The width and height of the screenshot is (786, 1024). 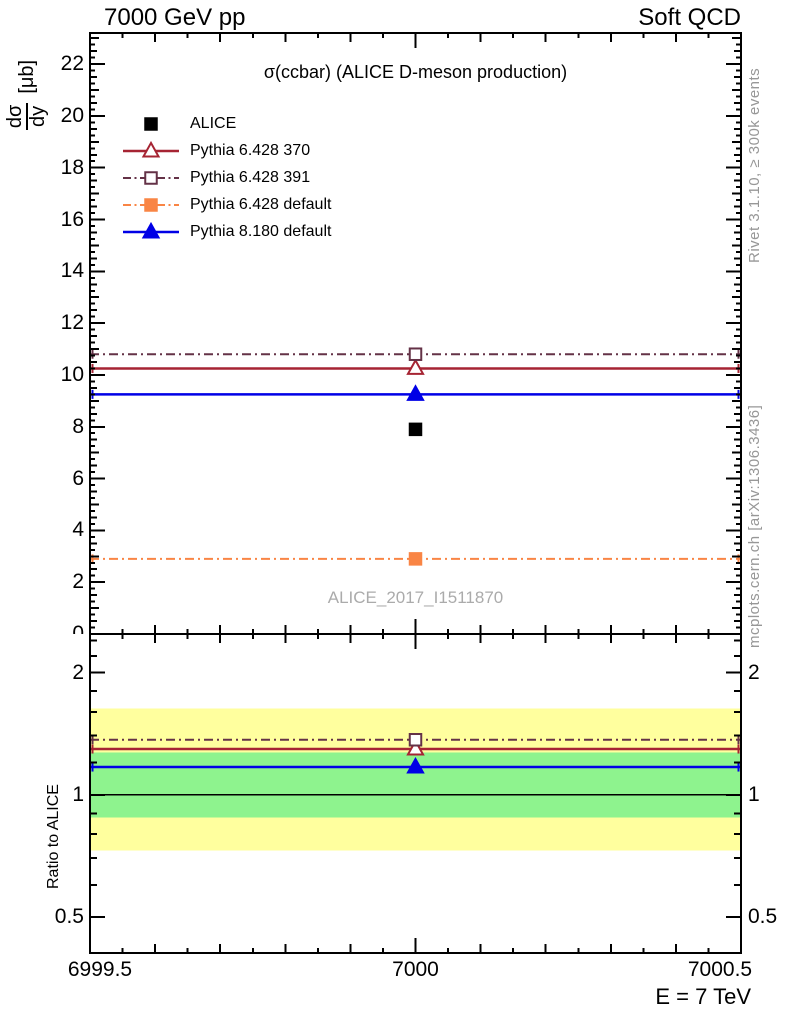 I want to click on plot-title: σ(ccbar) (ALICE D-meson production), so click(x=415, y=72).